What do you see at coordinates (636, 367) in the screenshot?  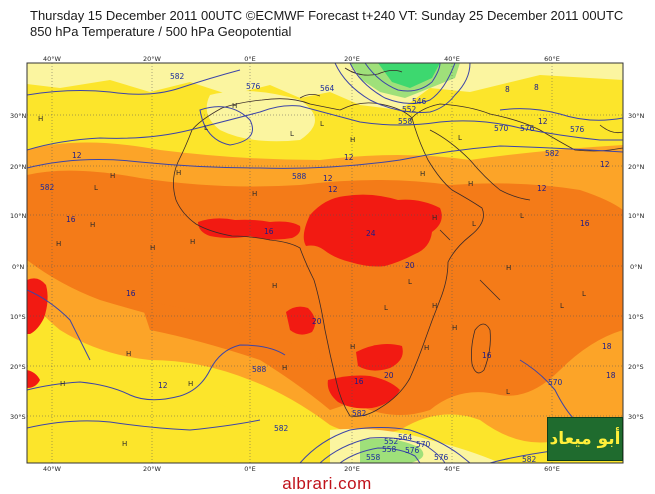 I see `lat-tick: 20°S` at bounding box center [636, 367].